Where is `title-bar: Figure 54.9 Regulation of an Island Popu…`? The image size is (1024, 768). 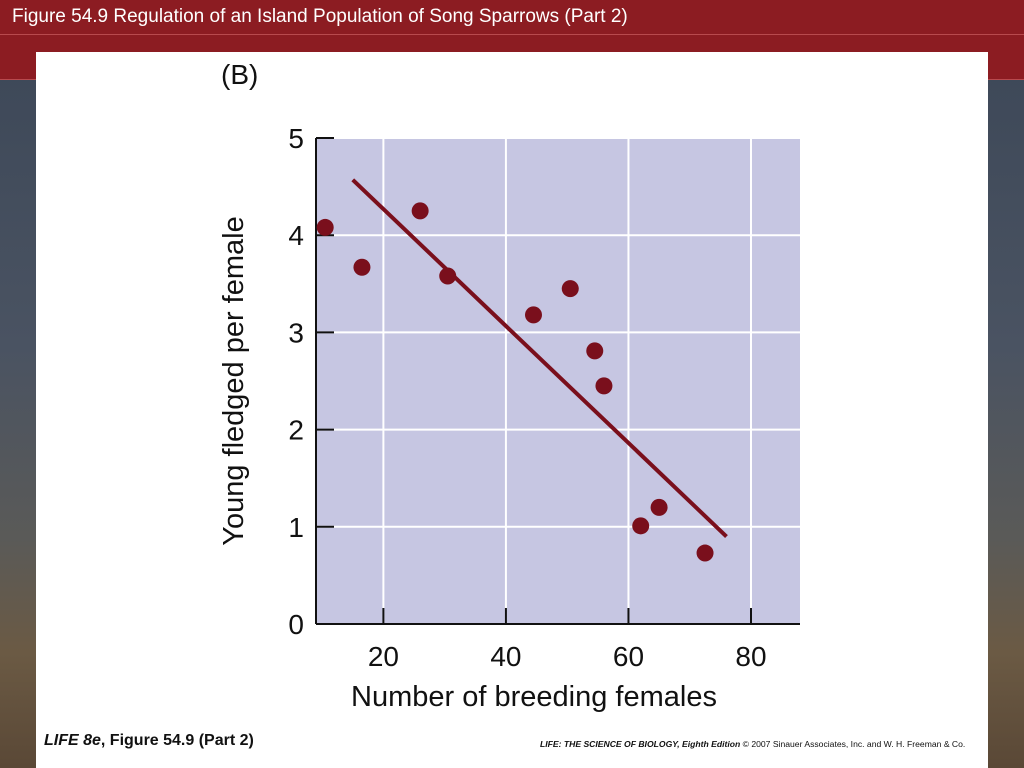
title-bar: Figure 54.9 Regulation of an Island Popu… is located at coordinates (512, 17).